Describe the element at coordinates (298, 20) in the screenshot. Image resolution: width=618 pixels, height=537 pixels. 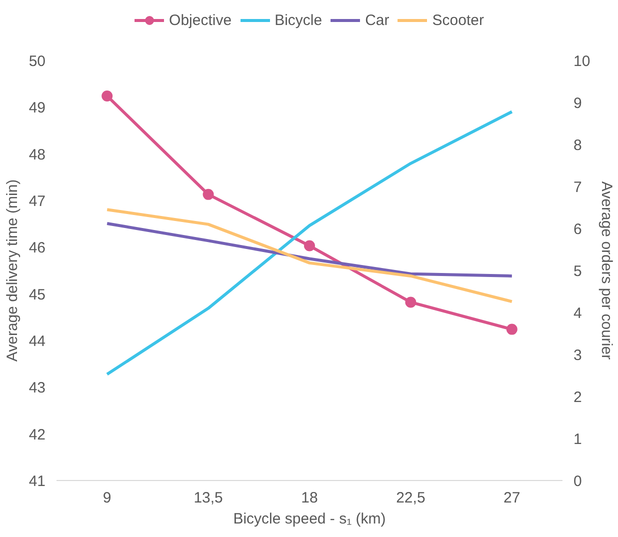
I see `legend-label: Bicycle` at that location.